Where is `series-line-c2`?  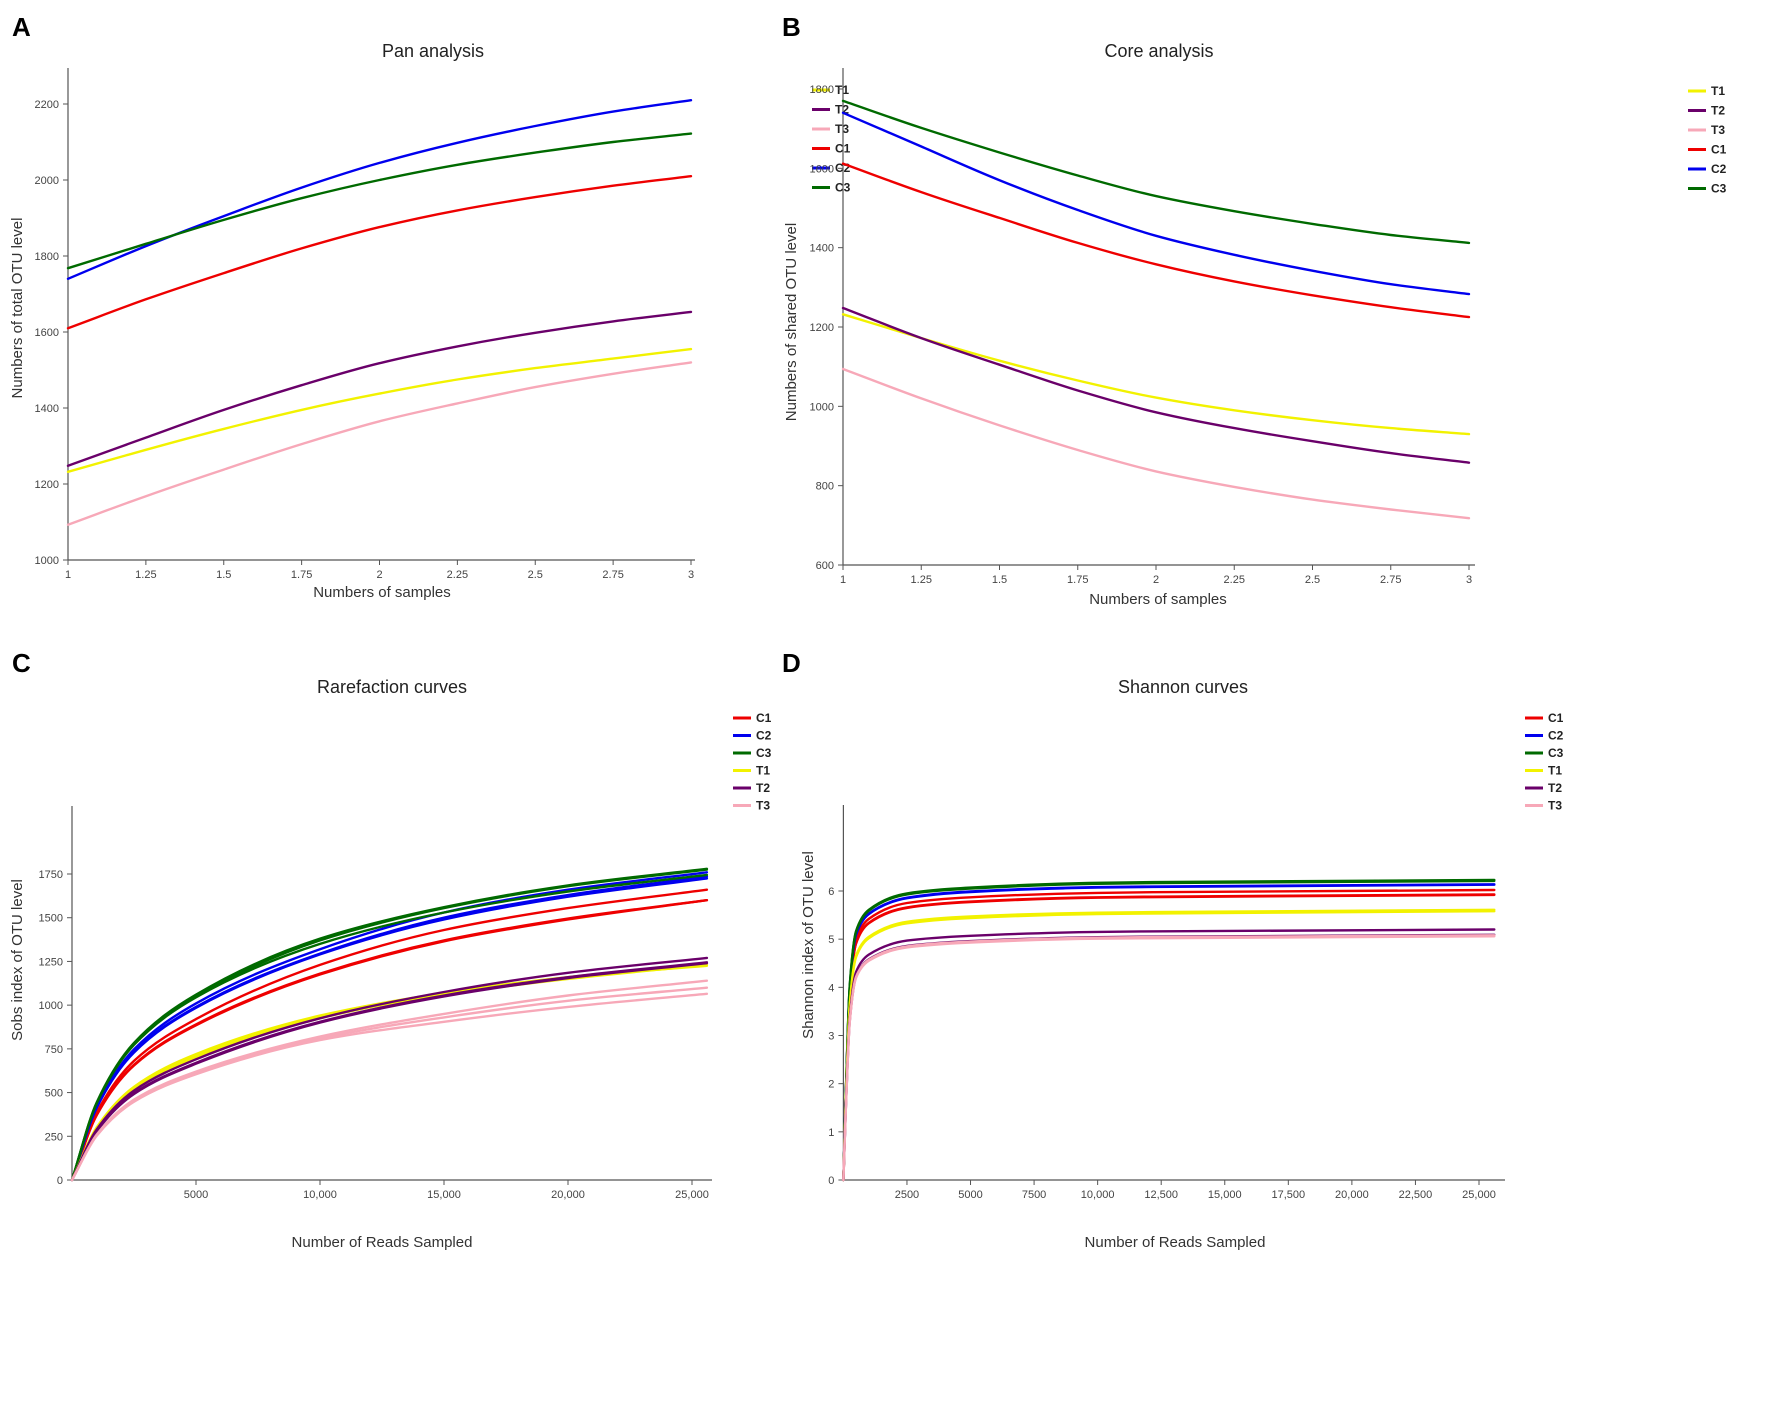 series-line-c2 is located at coordinates (1156, 203).